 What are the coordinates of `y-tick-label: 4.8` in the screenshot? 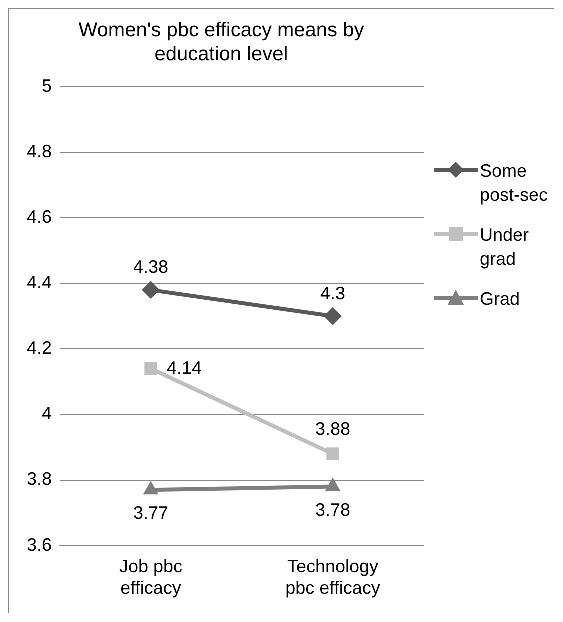 It's located at (39, 152).